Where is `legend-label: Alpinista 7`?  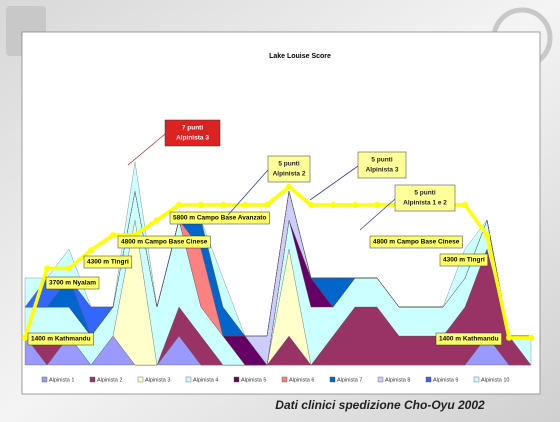 legend-label: Alpinista 7 is located at coordinates (349, 380).